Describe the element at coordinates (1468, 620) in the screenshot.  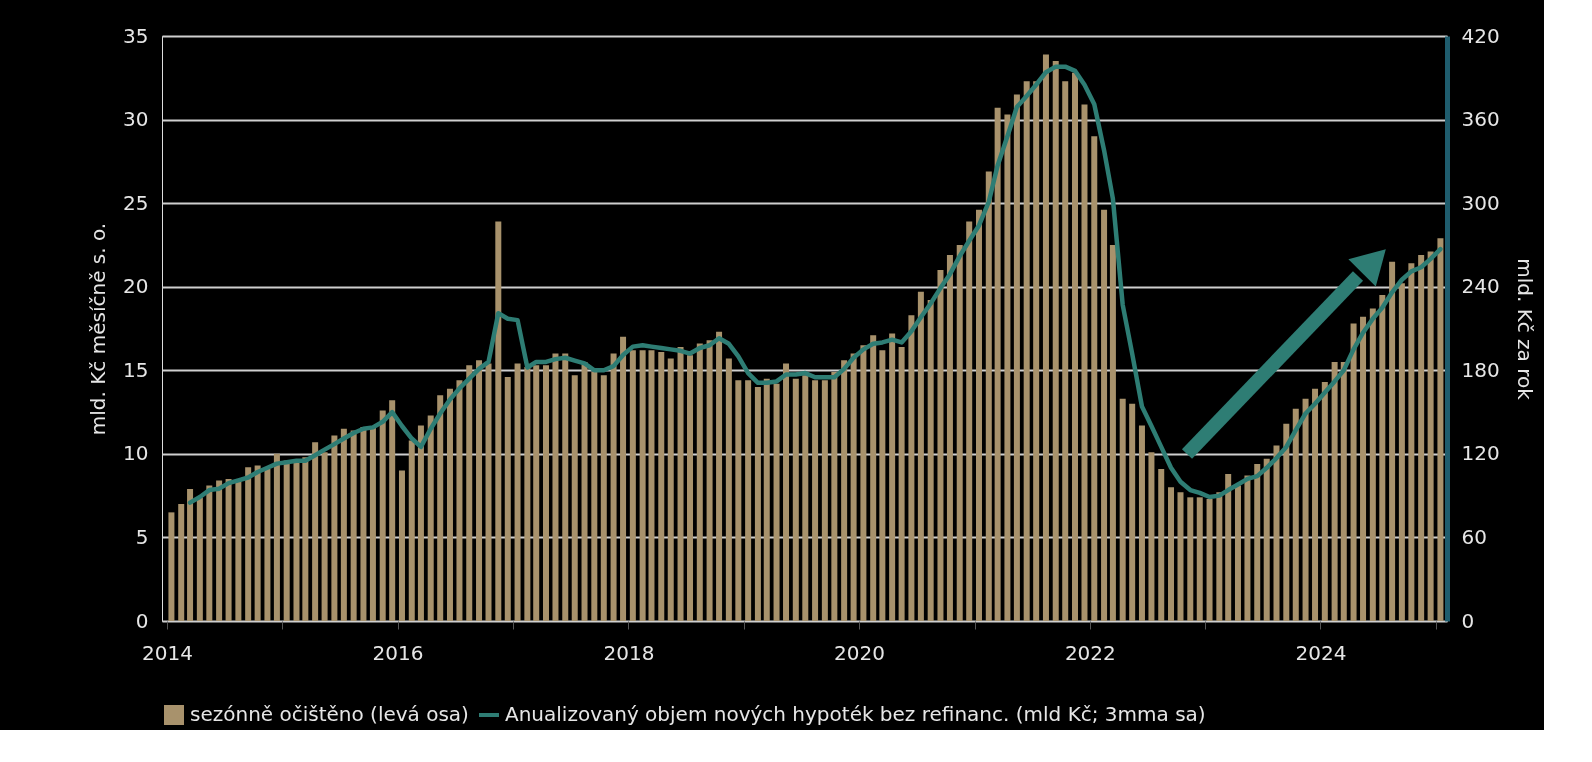
I see `y2-tick-label: 0` at that location.